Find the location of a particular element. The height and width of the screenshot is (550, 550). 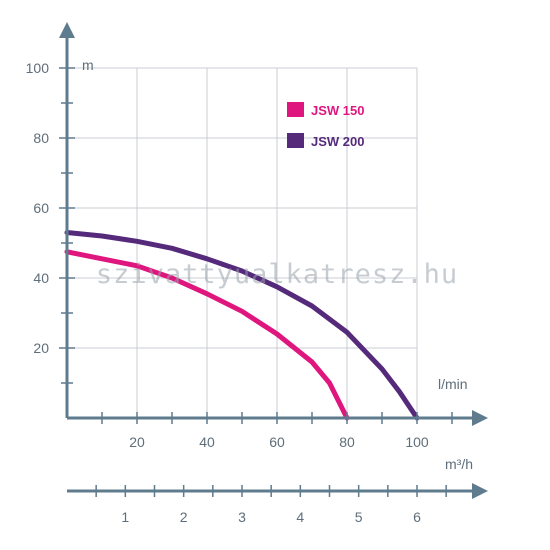

legend-label: JSW 150 is located at coordinates (337, 110).